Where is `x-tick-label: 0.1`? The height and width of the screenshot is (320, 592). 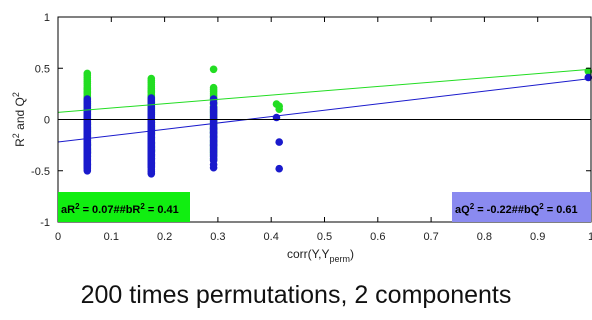
x-tick-label: 0.1 is located at coordinates (111, 237).